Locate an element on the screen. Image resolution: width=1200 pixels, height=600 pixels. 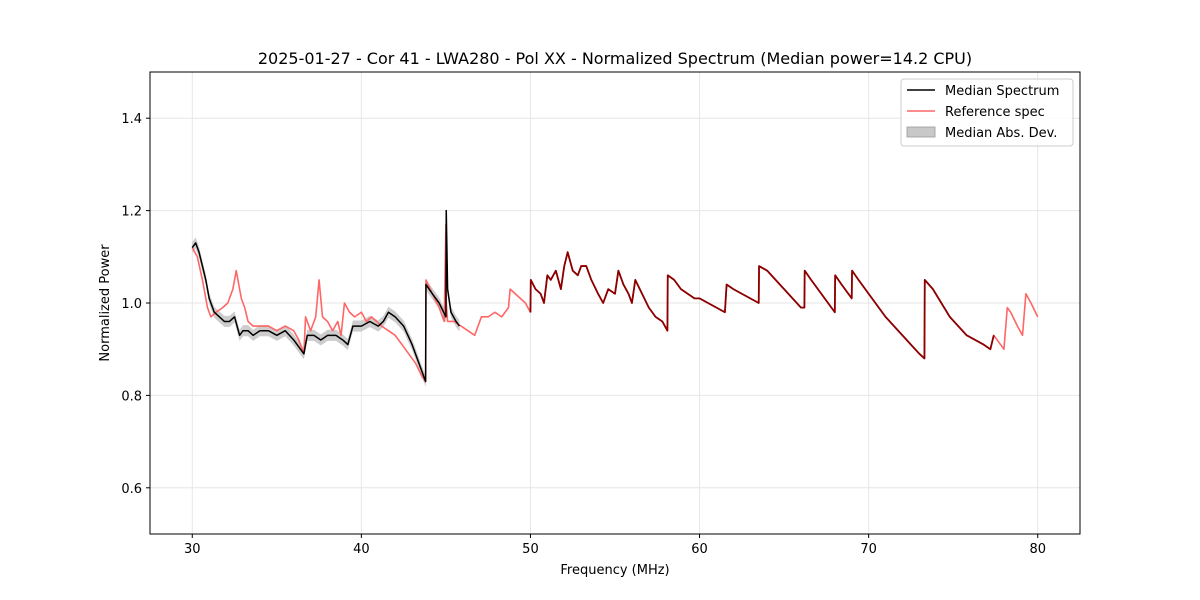
x-tick-label: 30 is located at coordinates (192, 549).